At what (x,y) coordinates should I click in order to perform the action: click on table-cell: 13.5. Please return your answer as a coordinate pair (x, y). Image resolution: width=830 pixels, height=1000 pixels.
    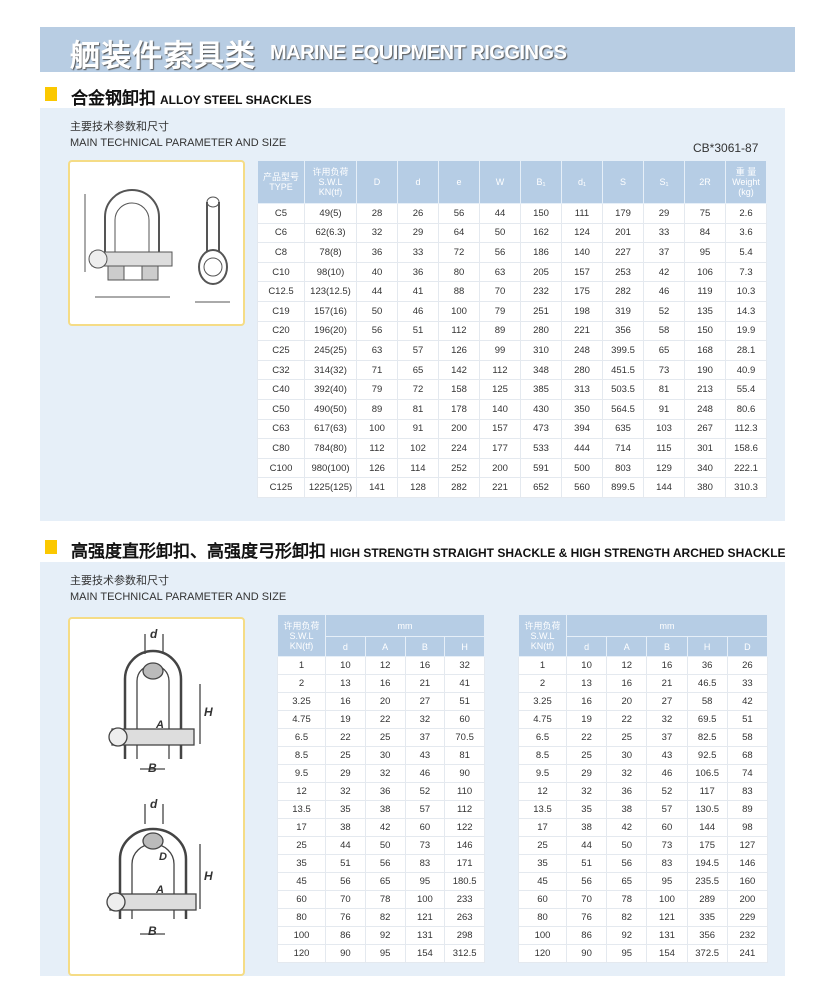
    Looking at the image, I should click on (542, 809).